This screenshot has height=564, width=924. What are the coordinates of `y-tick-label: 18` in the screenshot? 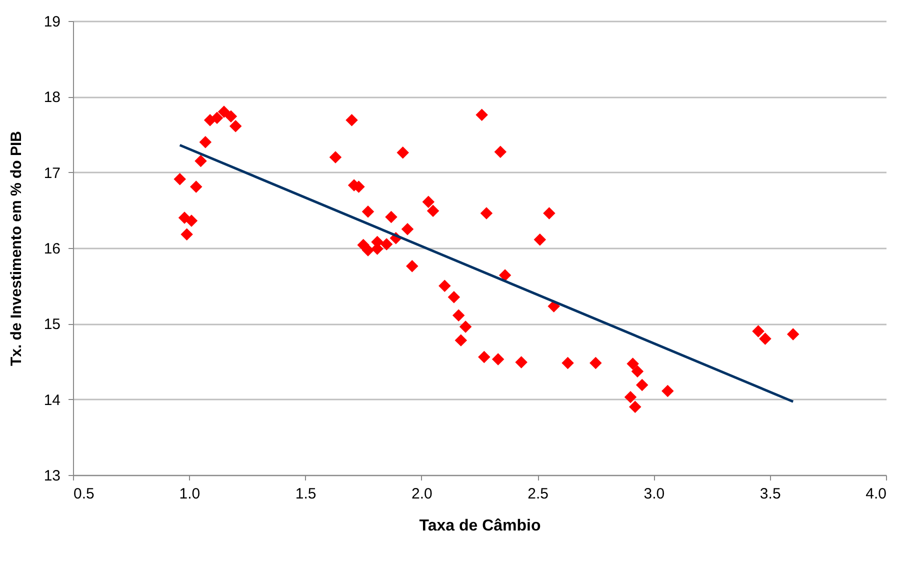 It's located at (52, 97).